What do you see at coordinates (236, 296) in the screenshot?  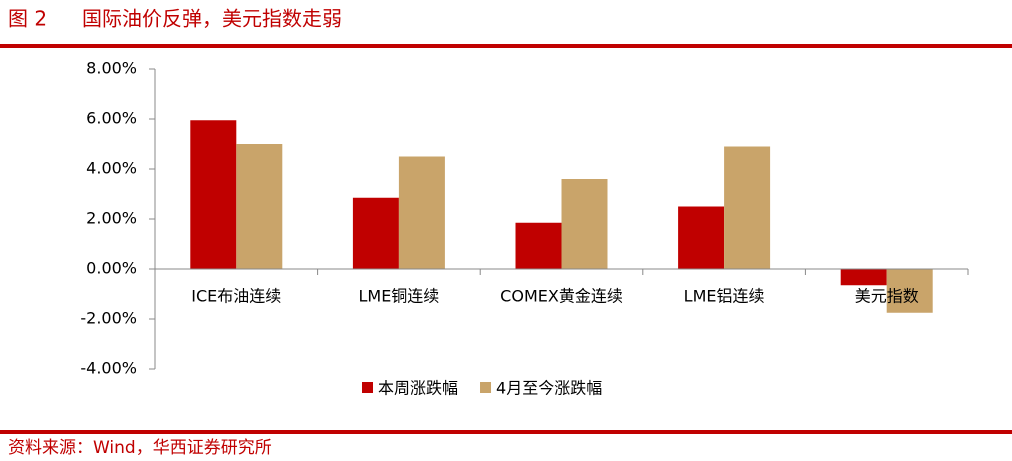 I see `x-tick-label: ICE布油连续` at bounding box center [236, 296].